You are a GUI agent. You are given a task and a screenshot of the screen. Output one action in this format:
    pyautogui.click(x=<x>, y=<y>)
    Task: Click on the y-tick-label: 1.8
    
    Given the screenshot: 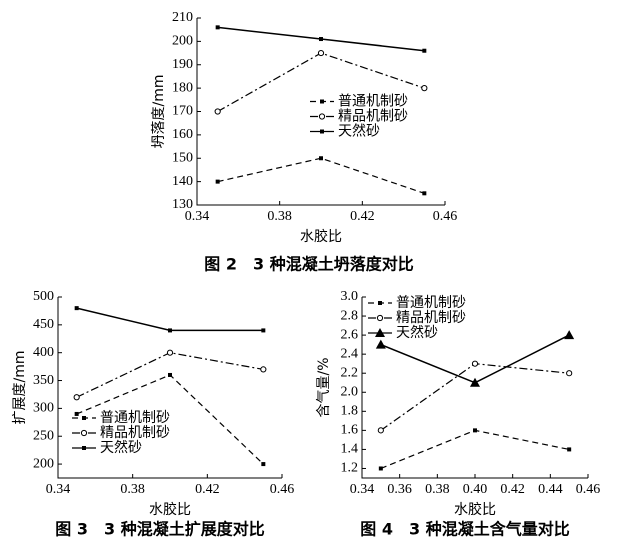 What is the action you would take?
    pyautogui.click(x=350, y=411)
    